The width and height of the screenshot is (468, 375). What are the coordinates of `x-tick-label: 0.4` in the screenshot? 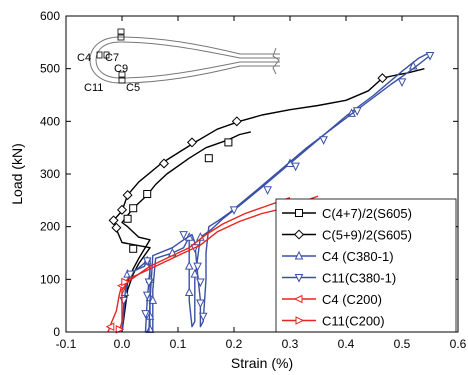 It's located at (346, 344).